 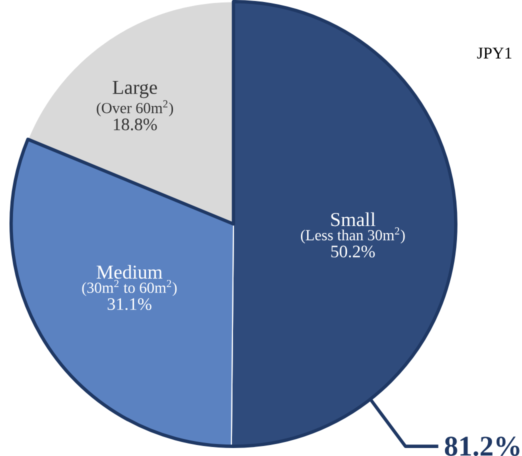 I want to click on slice-label: Small, so click(x=353, y=219).